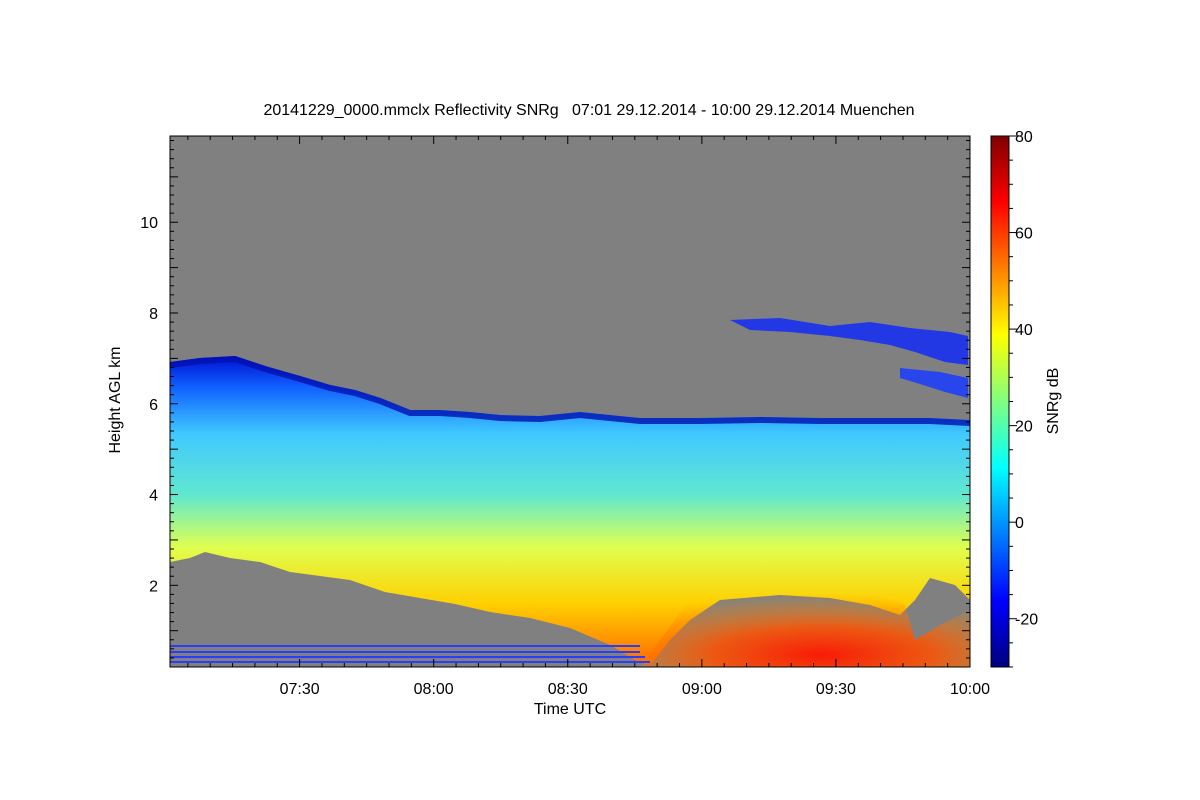 The width and height of the screenshot is (1200, 800). I want to click on x-tick-label: 10:00, so click(970, 689).